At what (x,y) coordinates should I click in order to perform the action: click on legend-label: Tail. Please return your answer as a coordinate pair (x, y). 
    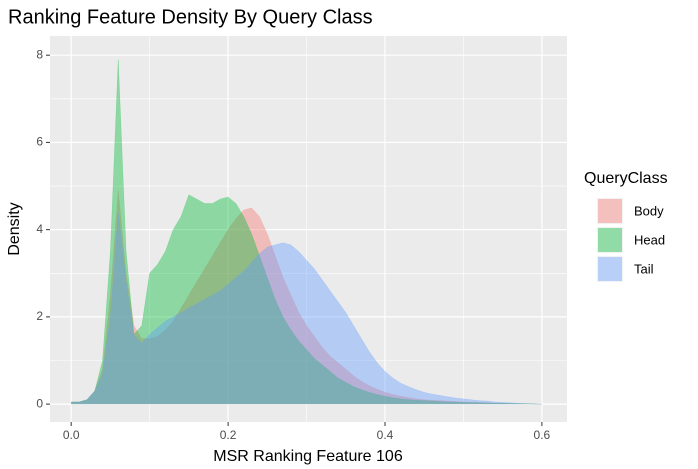
    Looking at the image, I should click on (644, 268).